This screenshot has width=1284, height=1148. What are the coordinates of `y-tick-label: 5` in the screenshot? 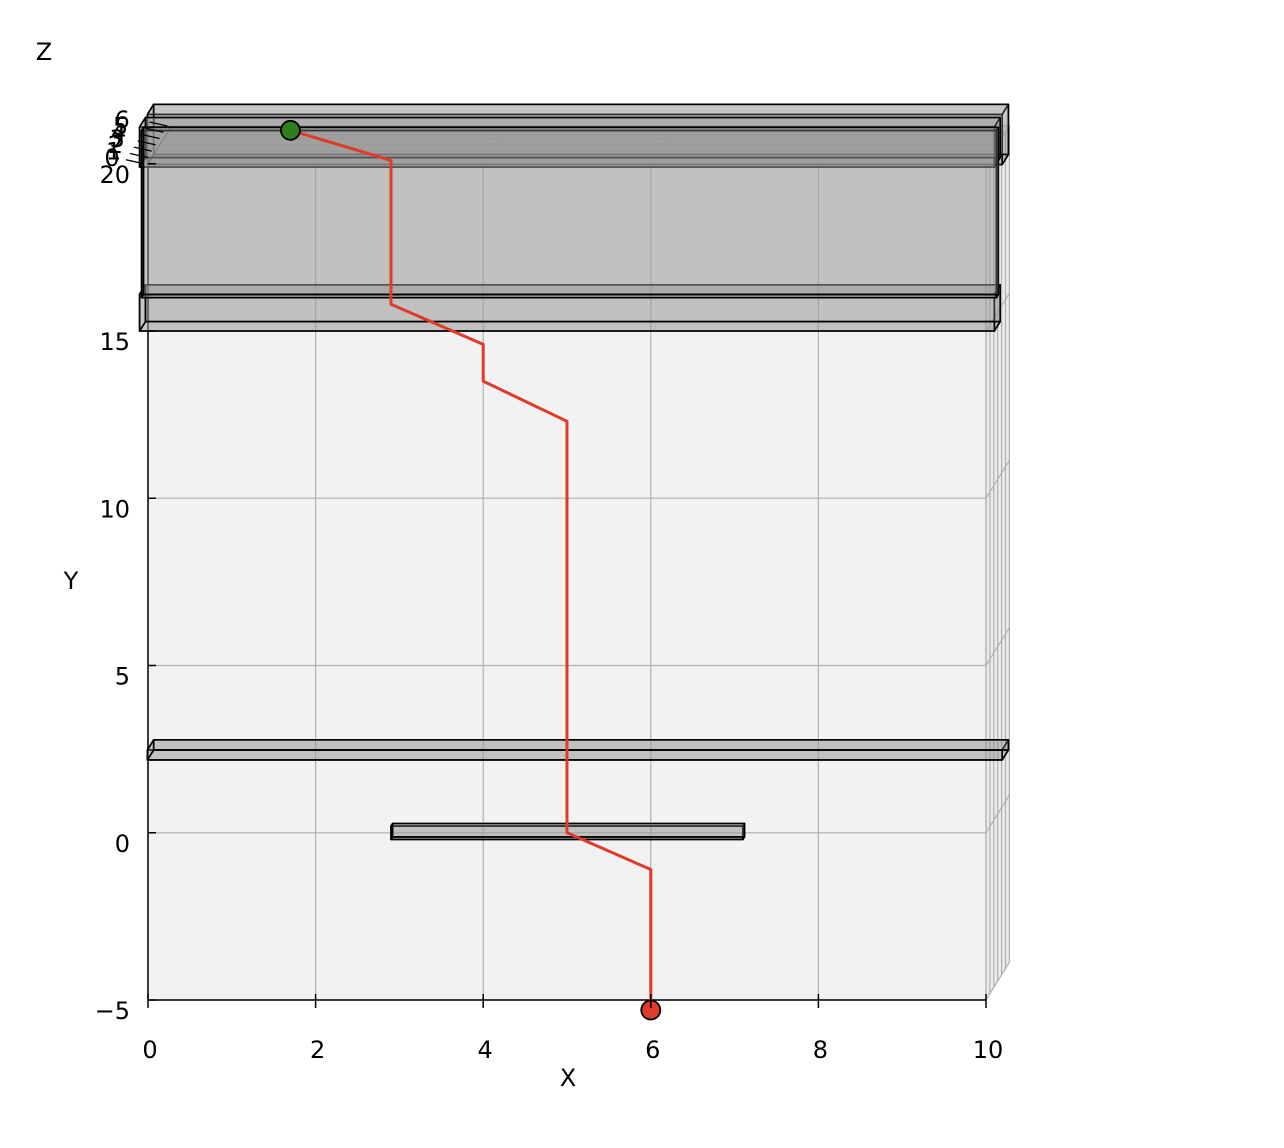 It's located at (122, 677).